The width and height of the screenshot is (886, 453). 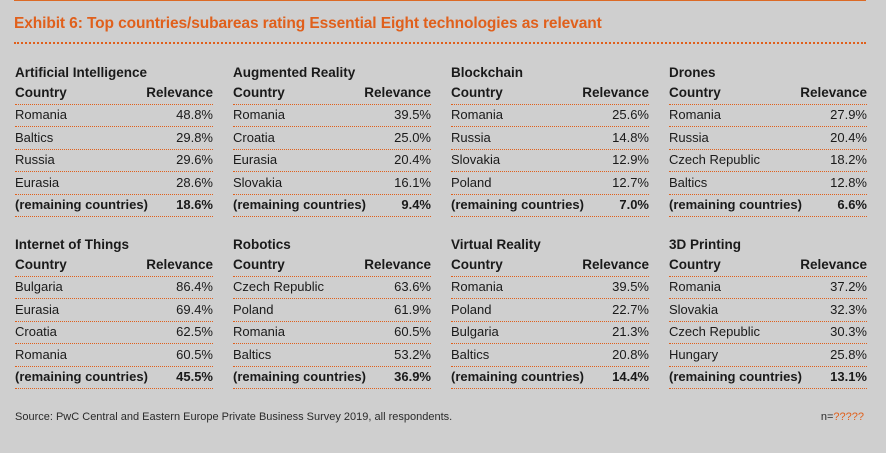 I want to click on relevance-cell: 12.7%, so click(x=630, y=182).